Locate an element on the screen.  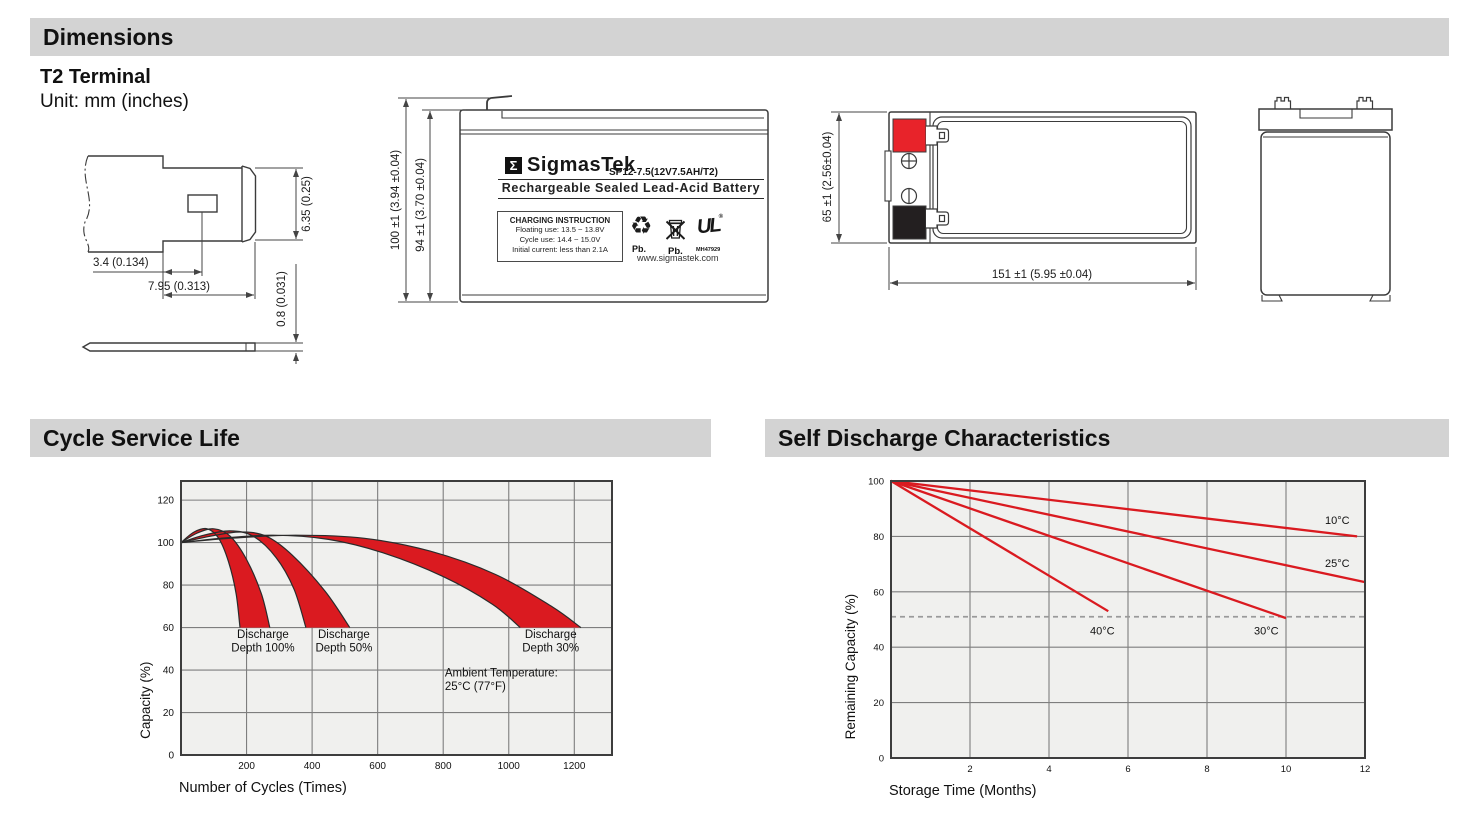
self-discharge-title: Self Discharge Characteristics is located at coordinates (944, 438).